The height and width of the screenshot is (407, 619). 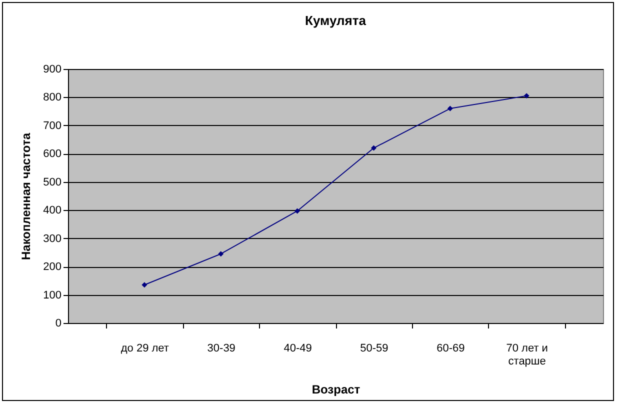 I want to click on y-tick-label: 300, so click(x=52, y=238).